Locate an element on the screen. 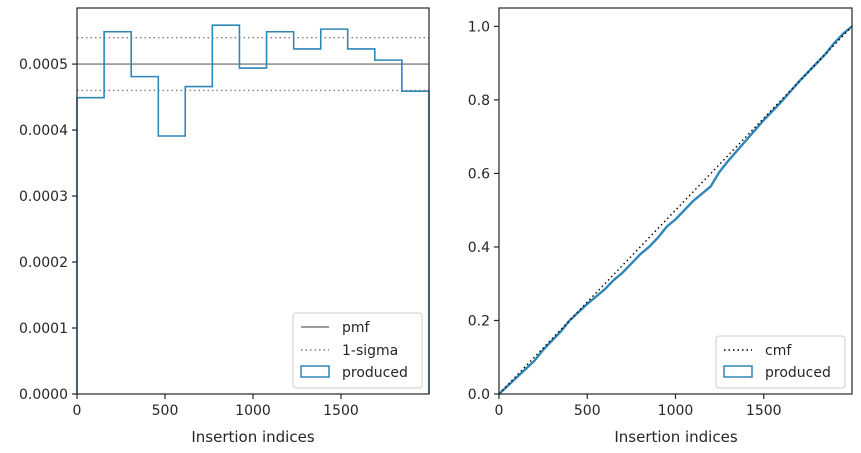 This screenshot has height=453, width=861. cumulative-x-ticks: 0 500 1000 1500 is located at coordinates (638, 406).